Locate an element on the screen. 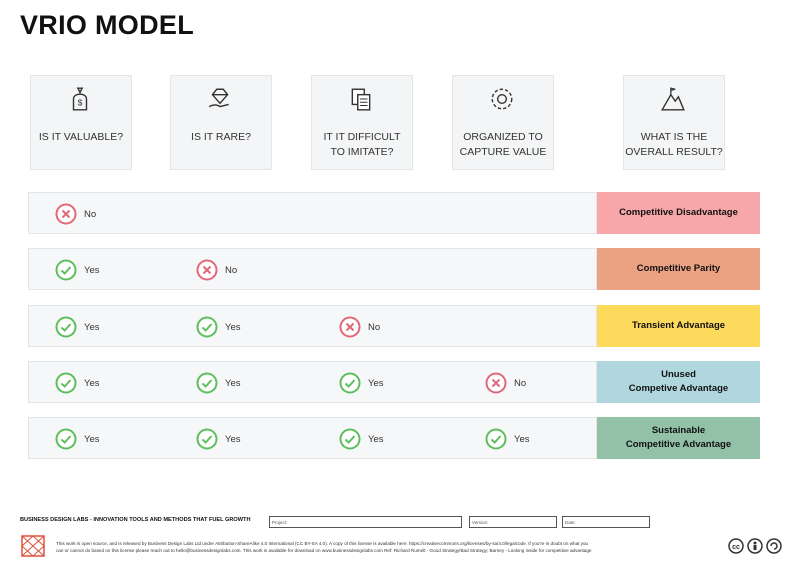 The height and width of the screenshot is (566, 800). svg-text: cc is located at coordinates (736, 547).